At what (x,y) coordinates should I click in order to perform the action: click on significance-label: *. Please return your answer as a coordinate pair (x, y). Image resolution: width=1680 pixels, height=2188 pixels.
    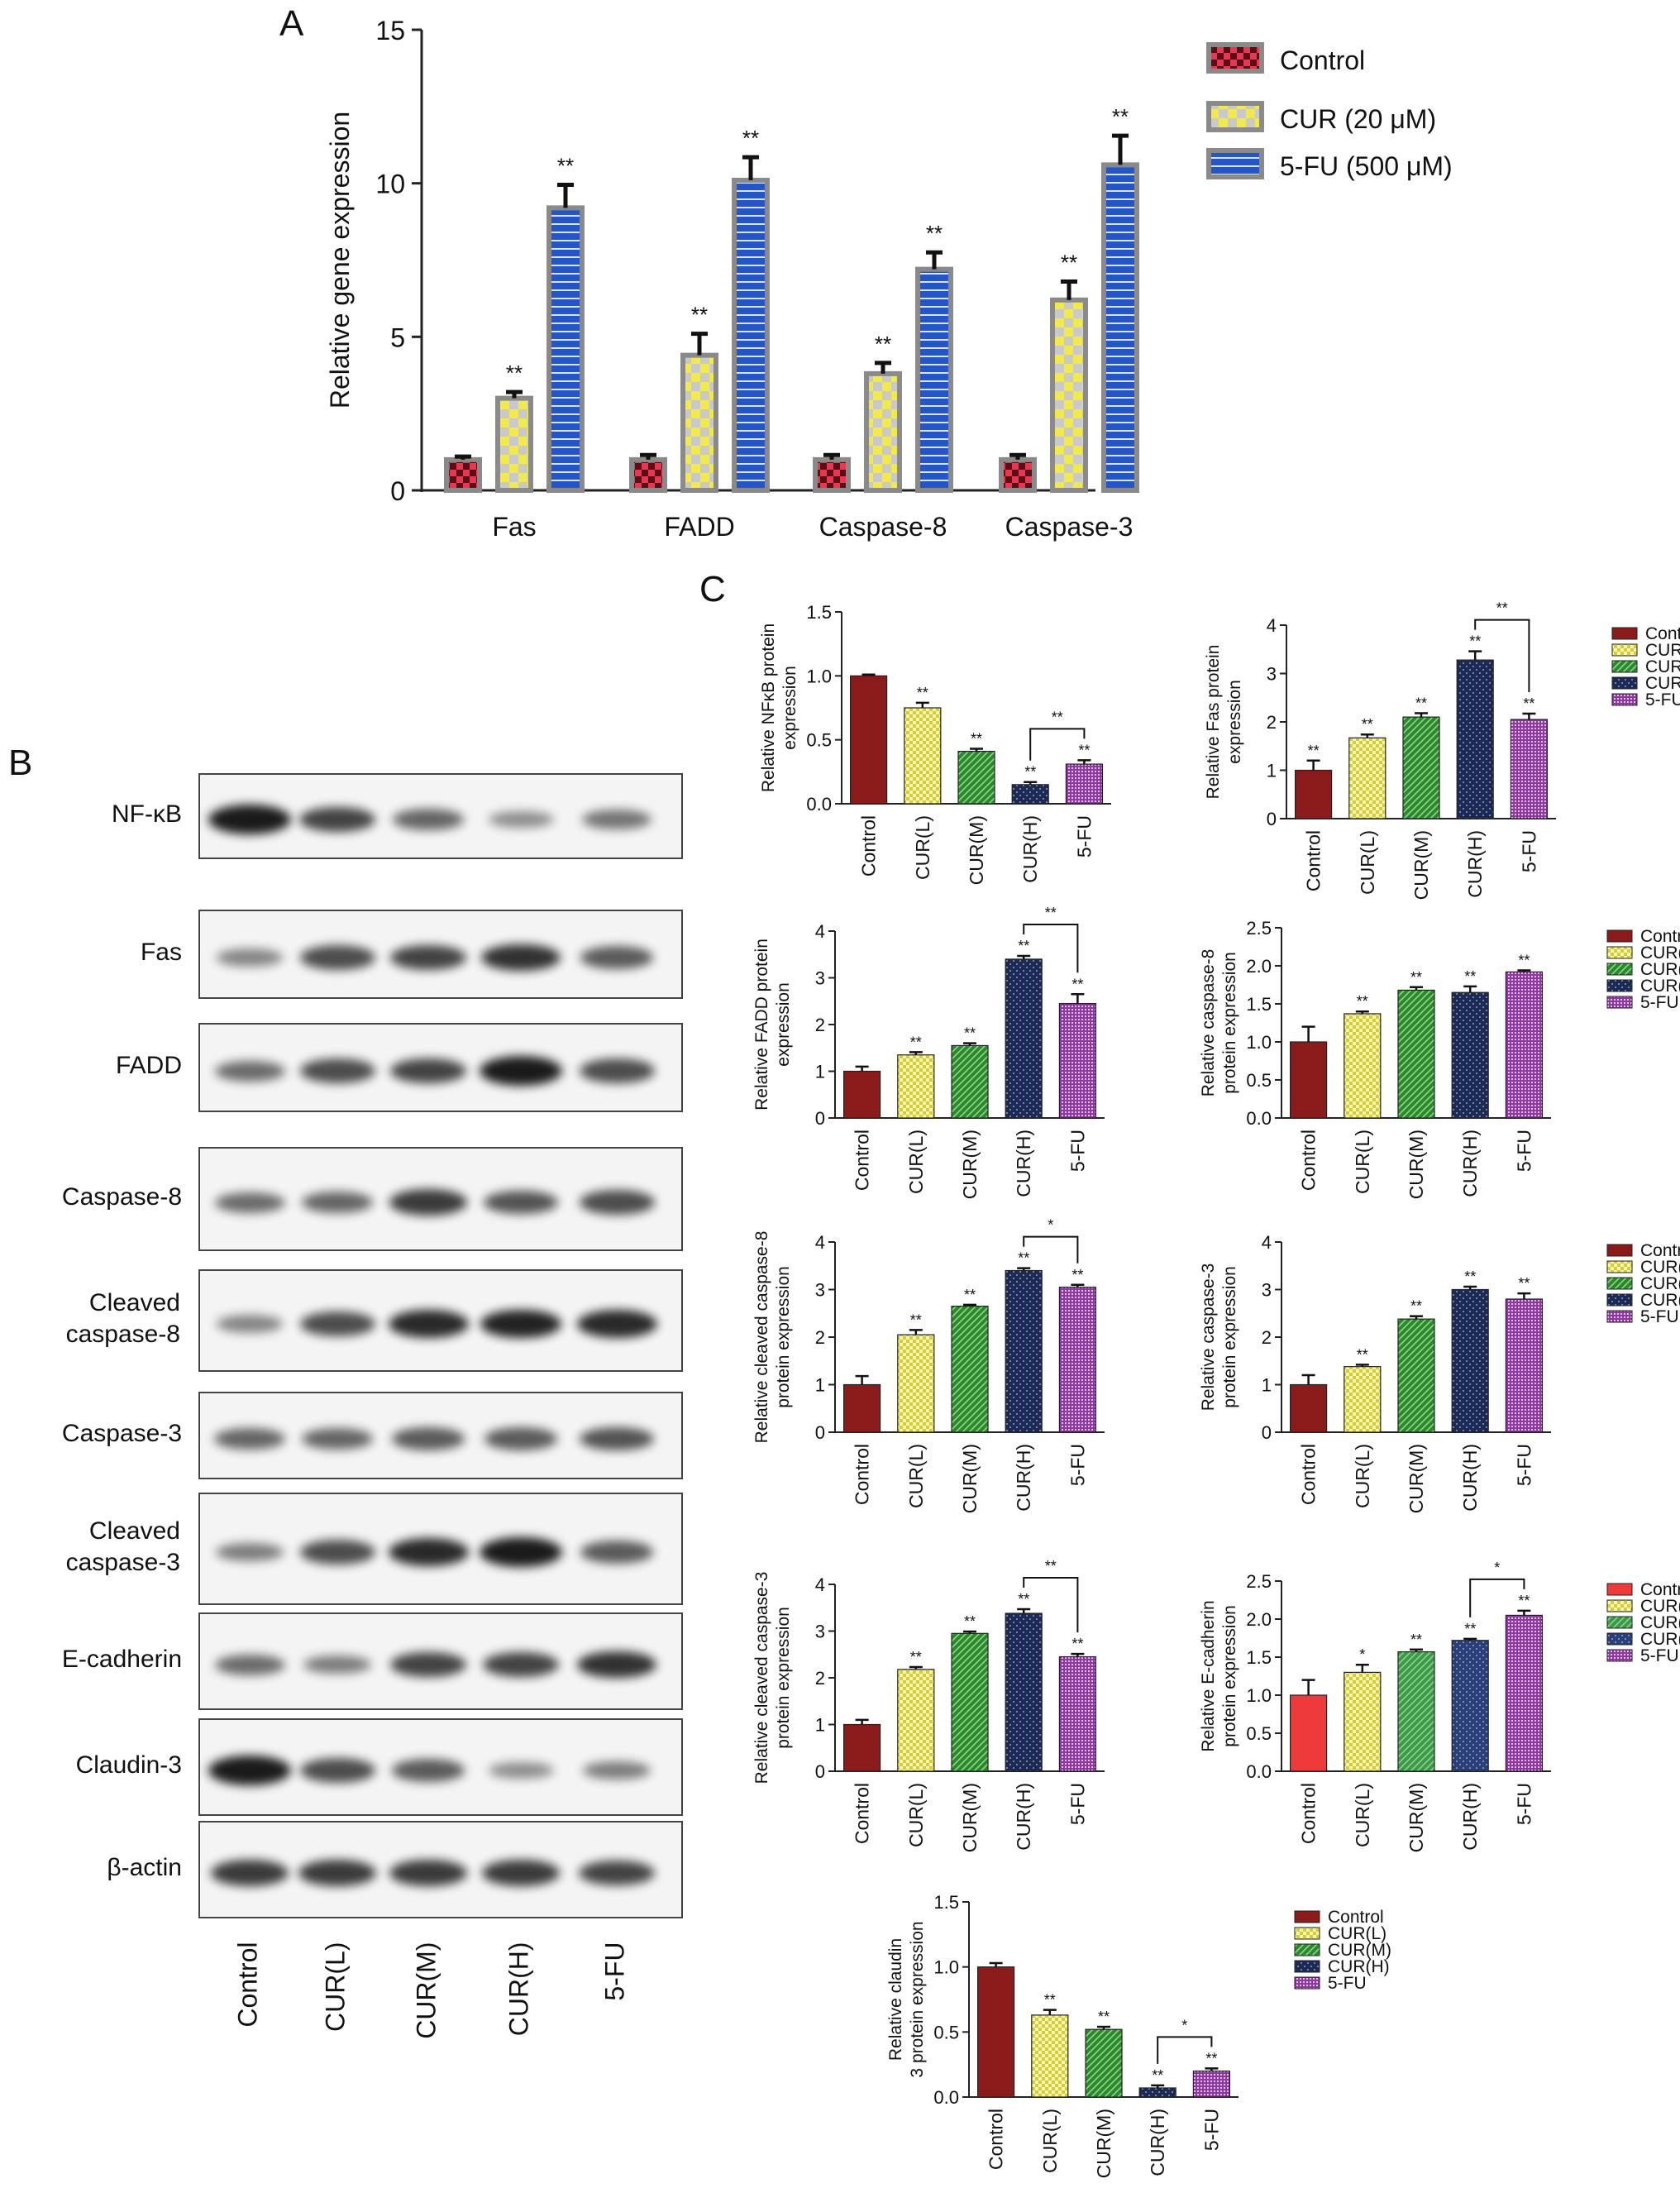
    Looking at the image, I should click on (1497, 1568).